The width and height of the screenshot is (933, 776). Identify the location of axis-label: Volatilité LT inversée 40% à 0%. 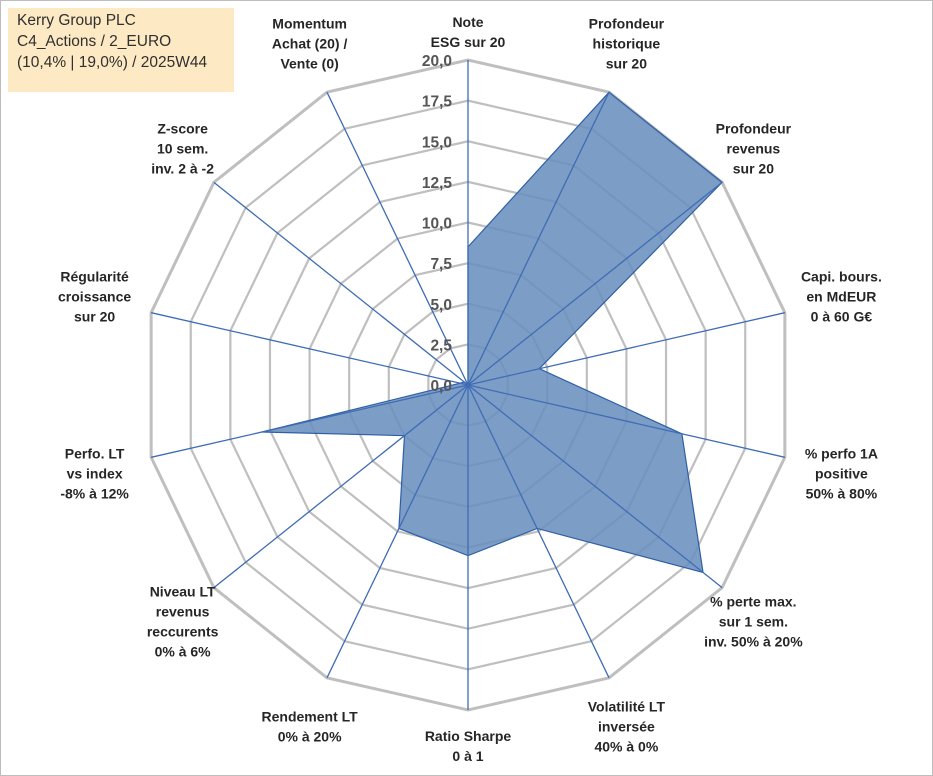
(627, 726).